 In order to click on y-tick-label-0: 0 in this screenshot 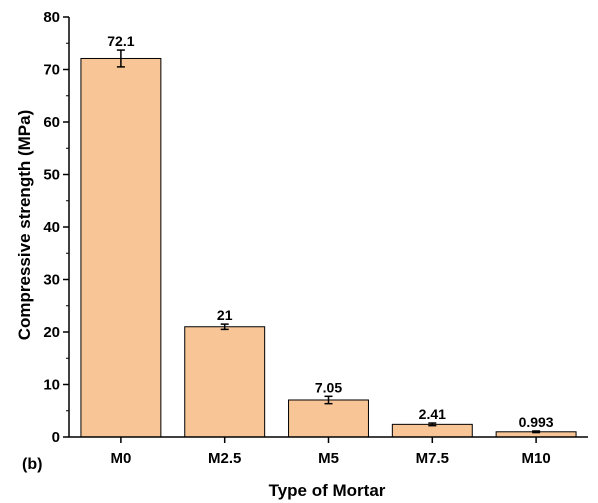, I will do `click(56, 437)`.